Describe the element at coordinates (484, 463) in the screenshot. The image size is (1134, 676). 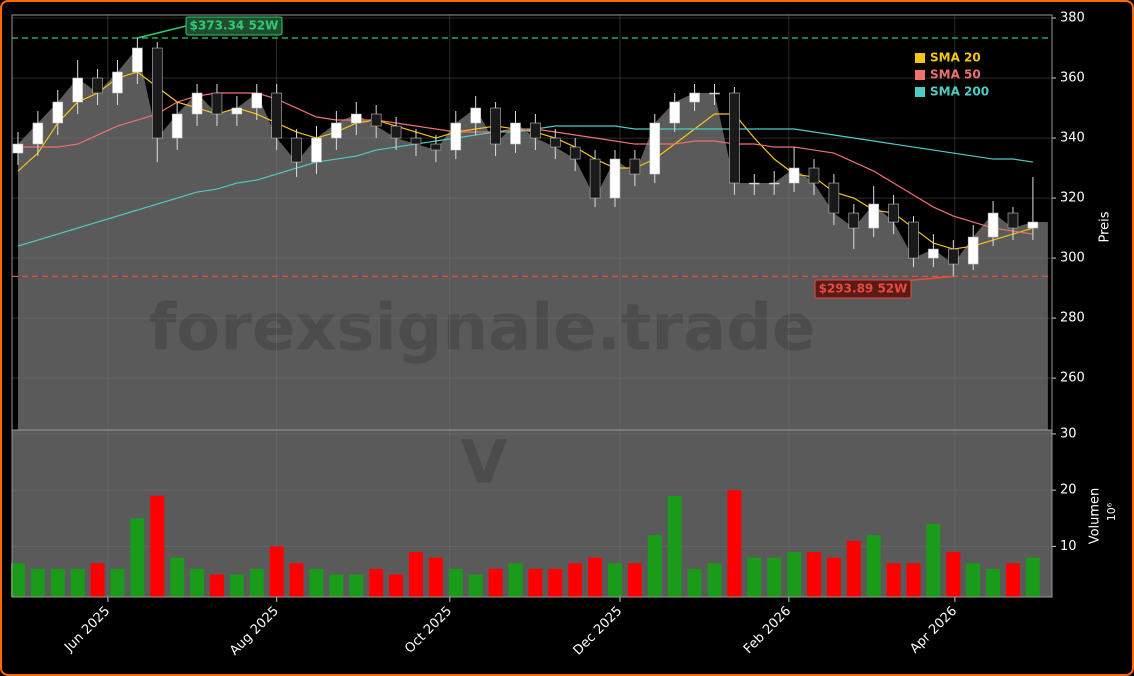
I see `watermark-symbol: V` at that location.